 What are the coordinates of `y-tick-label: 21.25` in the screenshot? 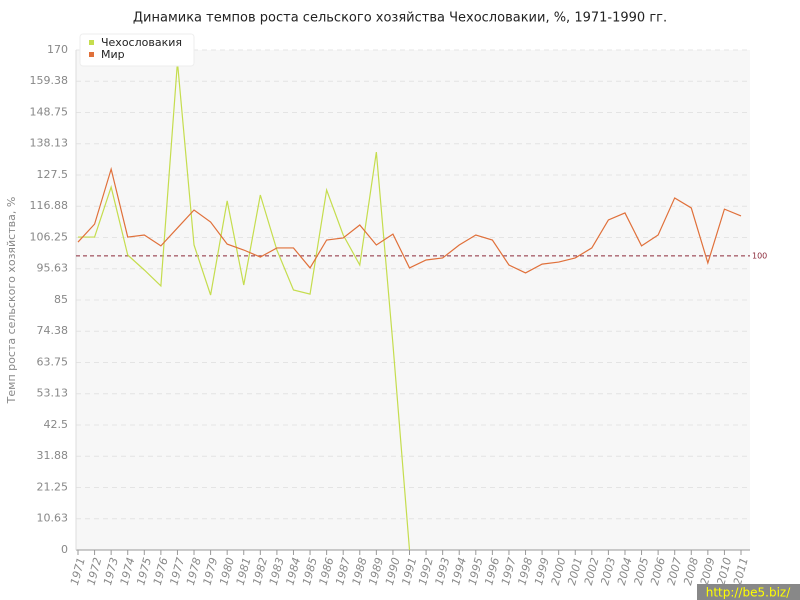 It's located at (53, 487).